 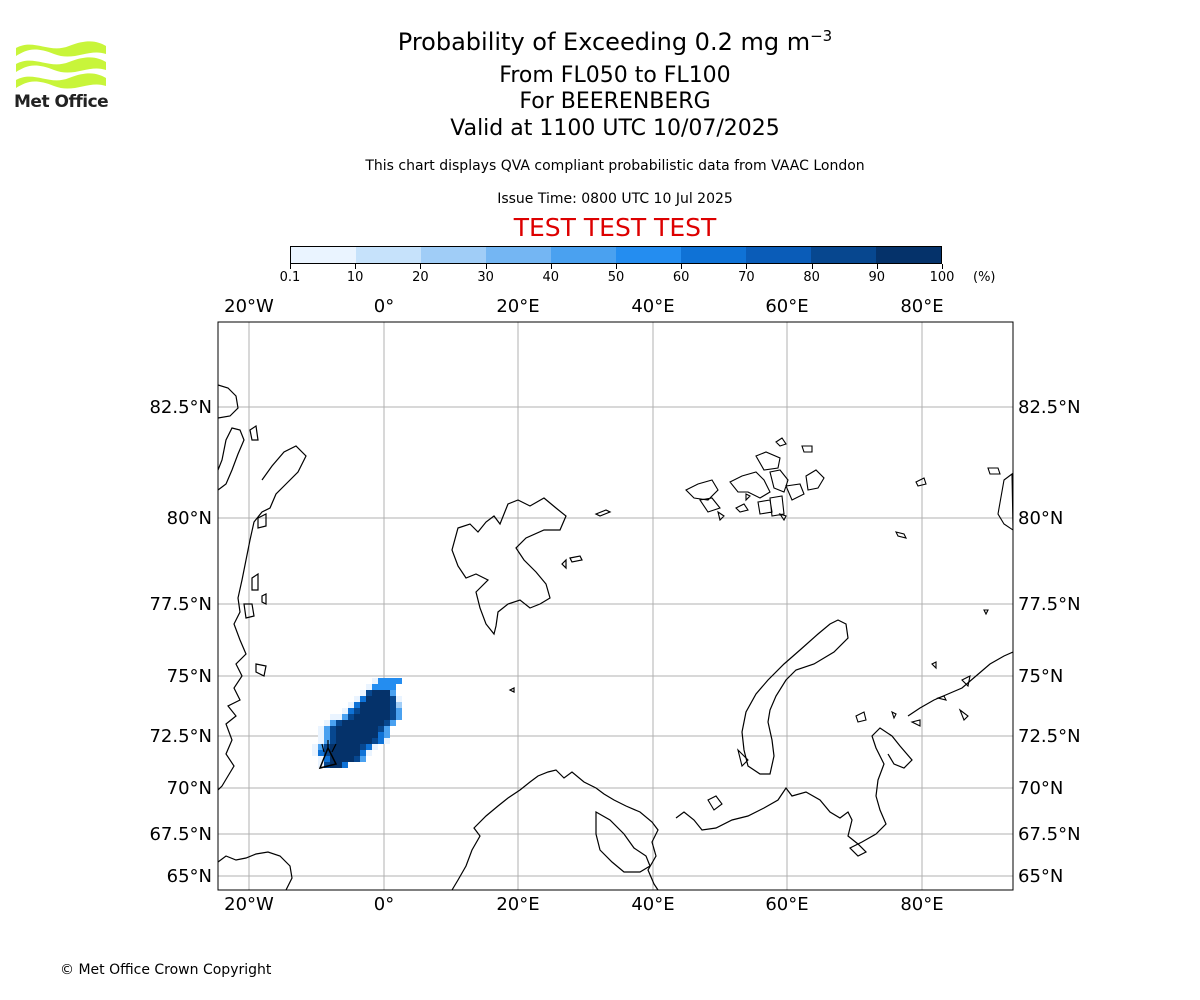 I want to click on scandinavia-russia-coast, so click(x=732, y=770).